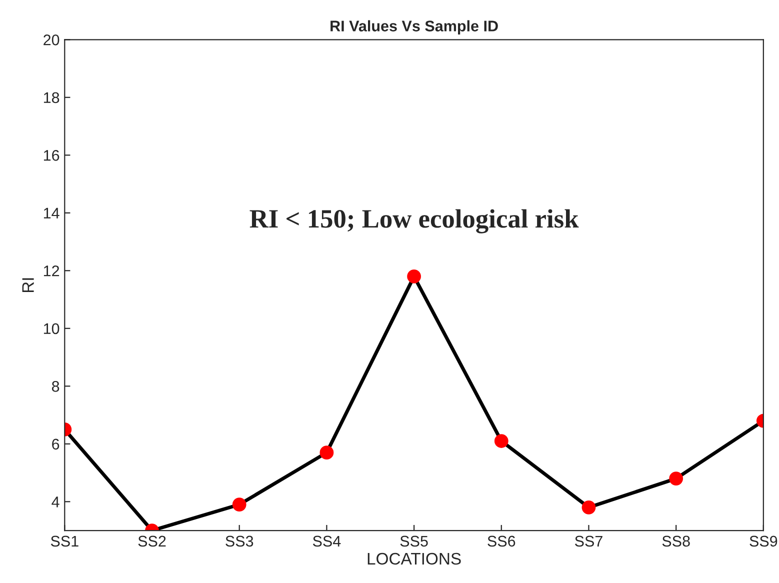 Image resolution: width=779 pixels, height=583 pixels. I want to click on y-tick-label: 20, so click(52, 40).